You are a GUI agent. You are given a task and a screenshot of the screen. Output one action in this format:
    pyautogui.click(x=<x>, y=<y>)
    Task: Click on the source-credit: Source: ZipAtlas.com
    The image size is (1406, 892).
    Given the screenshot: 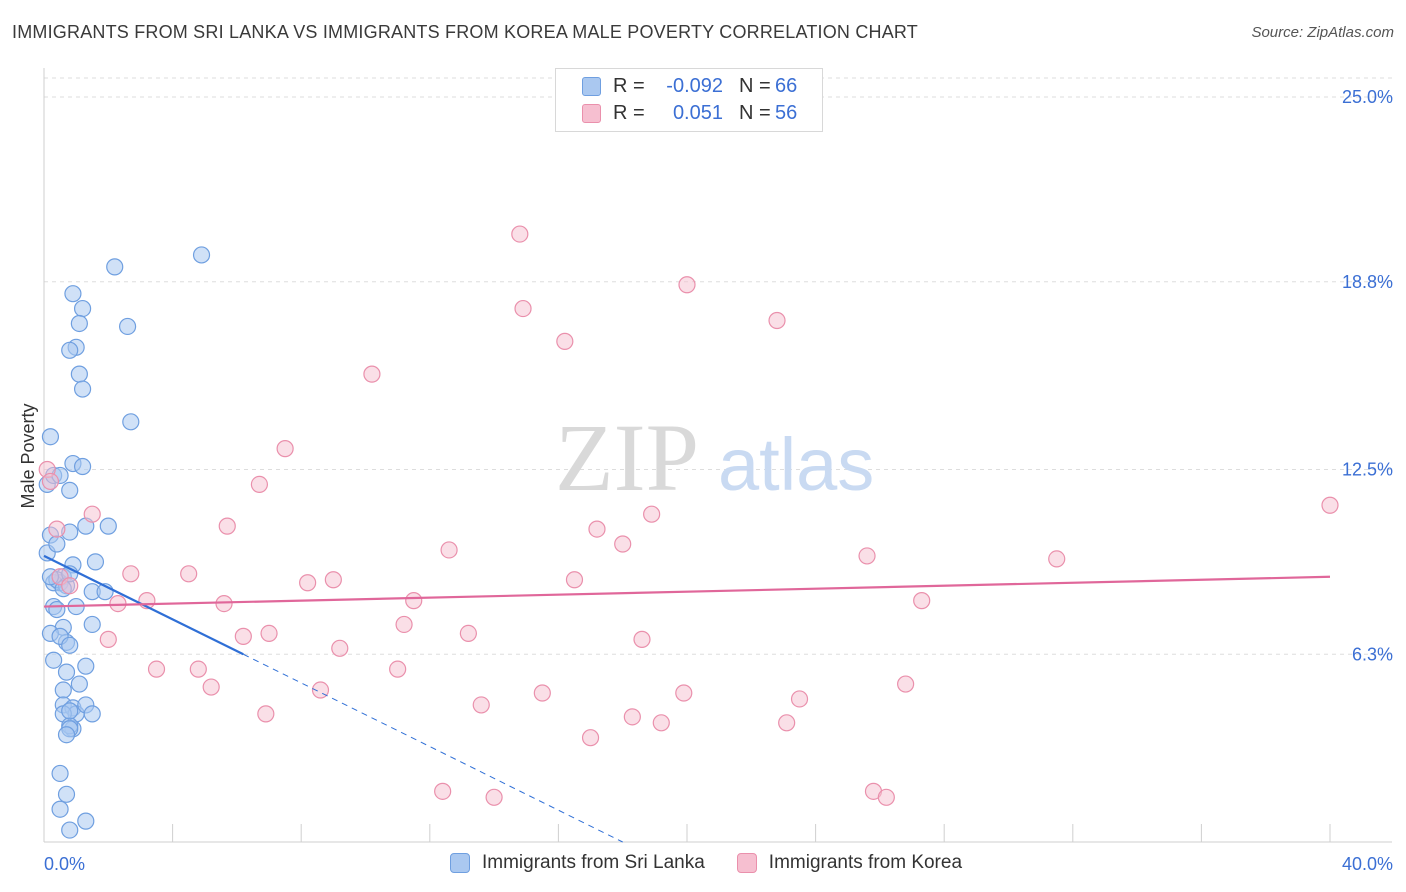 What is the action you would take?
    pyautogui.click(x=1322, y=32)
    